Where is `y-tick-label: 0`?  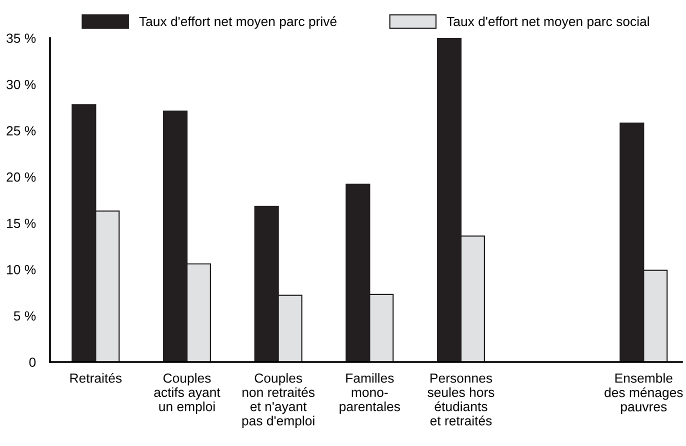
y-tick-label: 0 is located at coordinates (32, 362).